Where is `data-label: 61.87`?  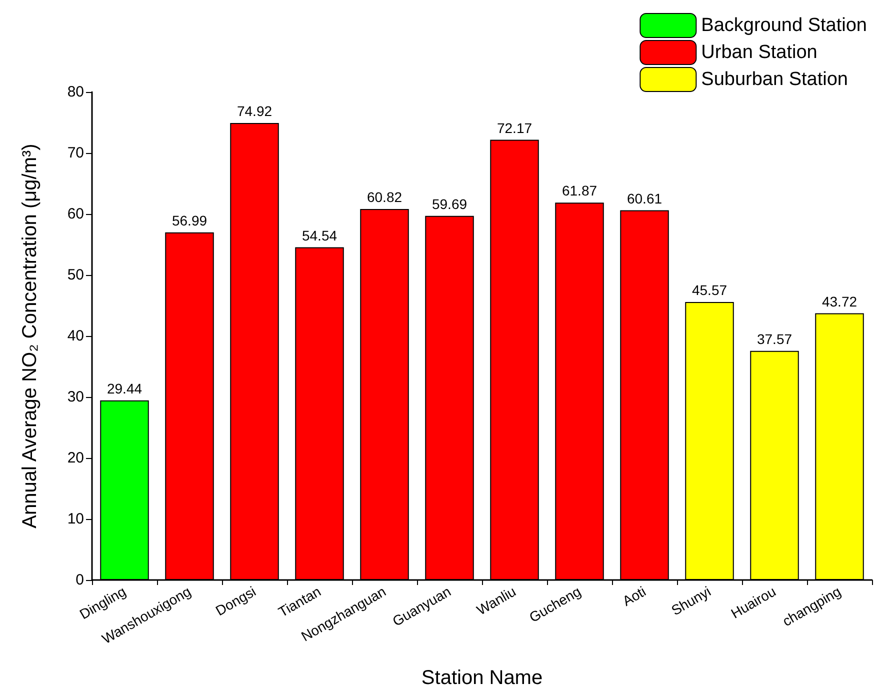
data-label: 61.87 is located at coordinates (580, 190).